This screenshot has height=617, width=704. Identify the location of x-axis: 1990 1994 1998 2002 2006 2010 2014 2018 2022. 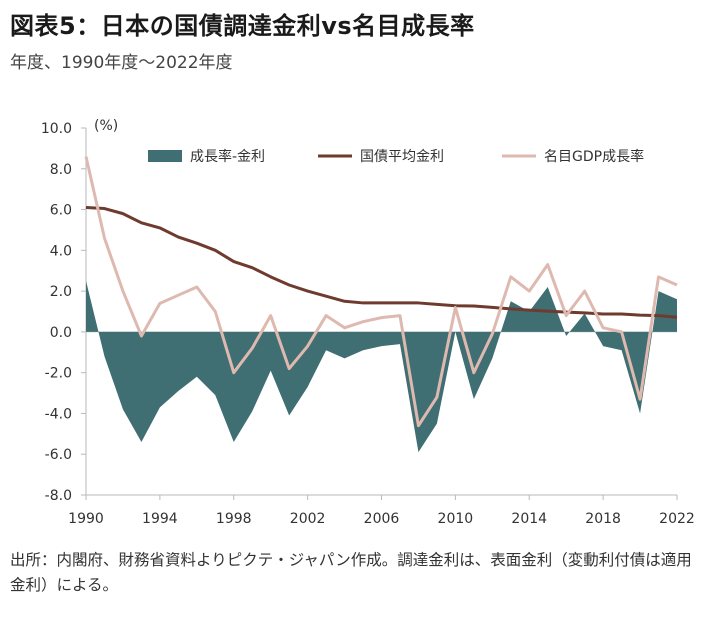
(381, 510).